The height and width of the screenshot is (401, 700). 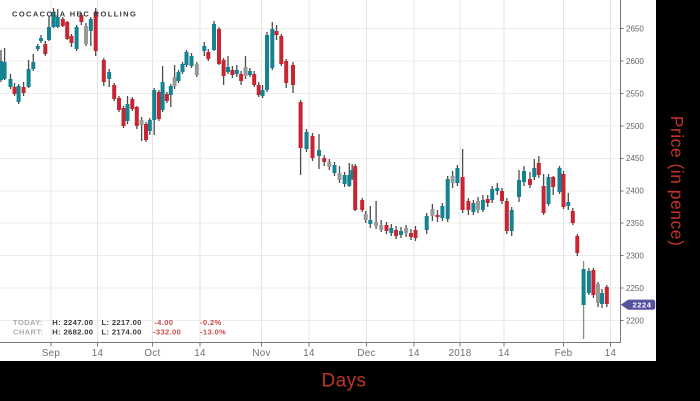 I want to click on svg-text: 2550, so click(x=635, y=93).